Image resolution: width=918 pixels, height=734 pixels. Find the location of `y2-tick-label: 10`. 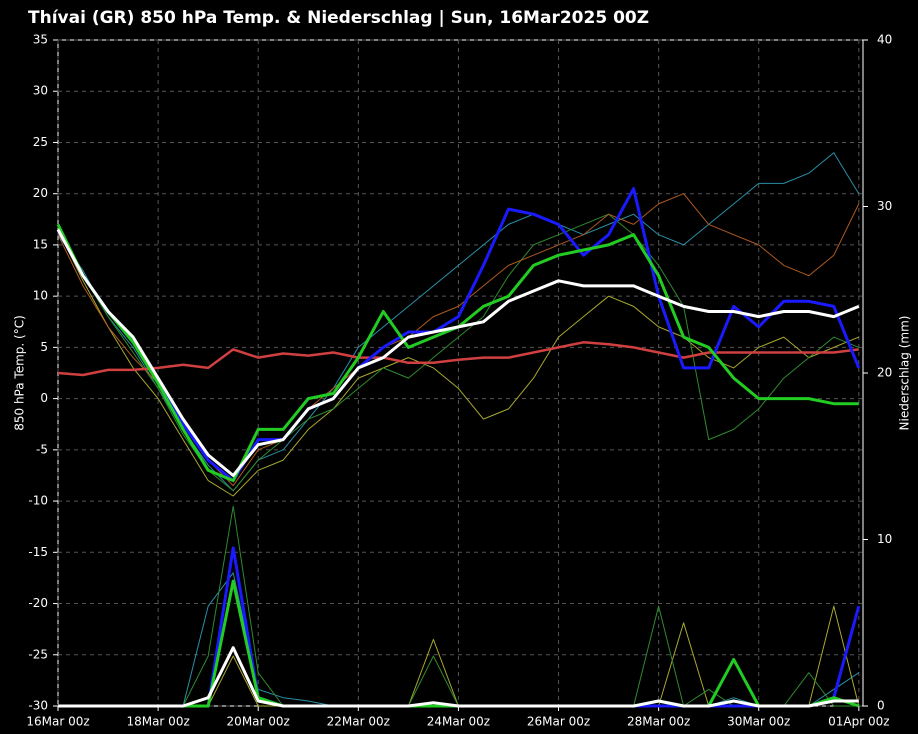

y2-tick-label: 10 is located at coordinates (884, 539).